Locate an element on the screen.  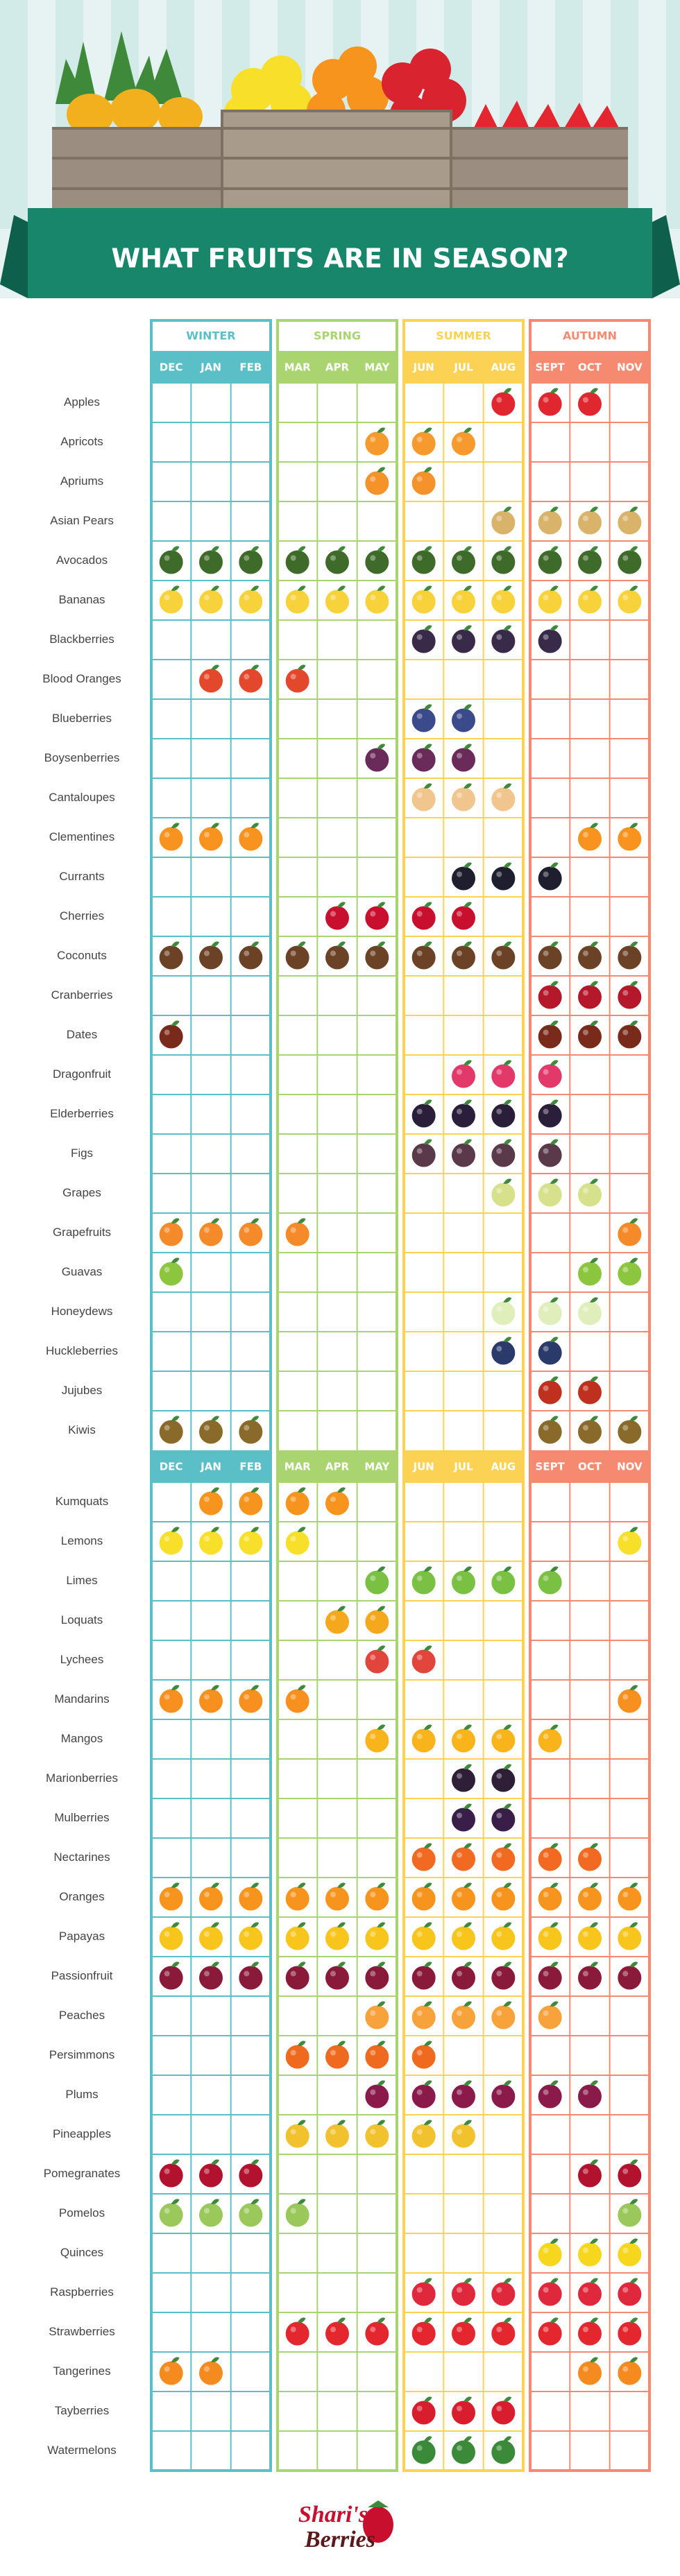
fruit-name: Blueberries is located at coordinates (82, 718).